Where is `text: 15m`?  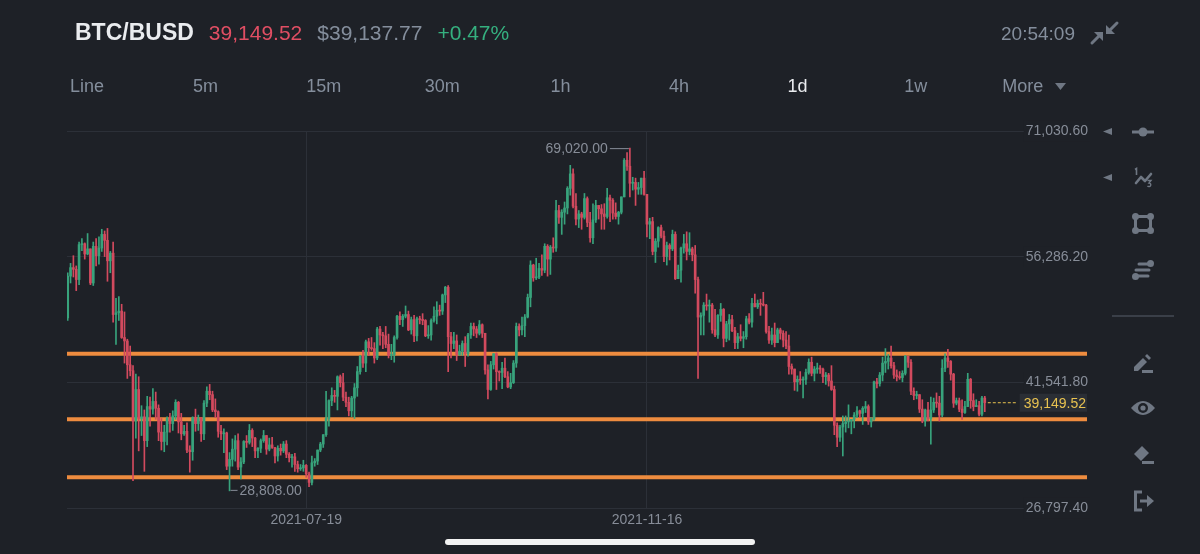 text: 15m is located at coordinates (324, 86).